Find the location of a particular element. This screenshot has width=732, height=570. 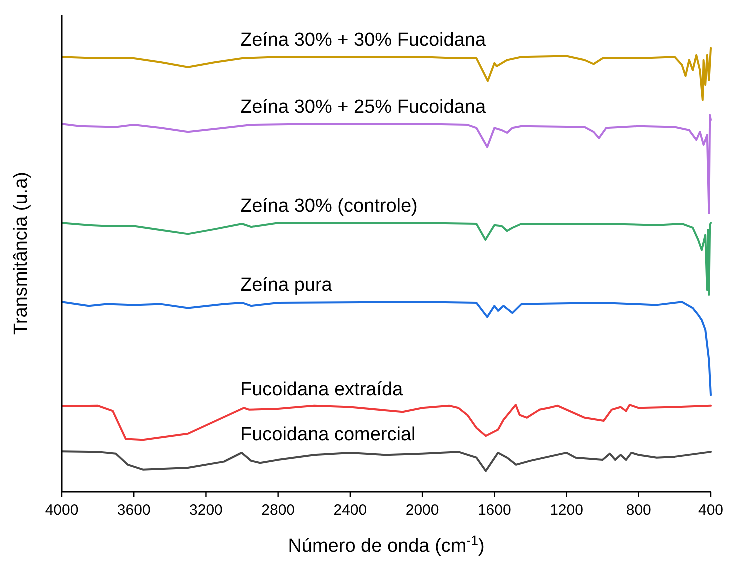

x-tick-label: 3200 is located at coordinates (206, 510).